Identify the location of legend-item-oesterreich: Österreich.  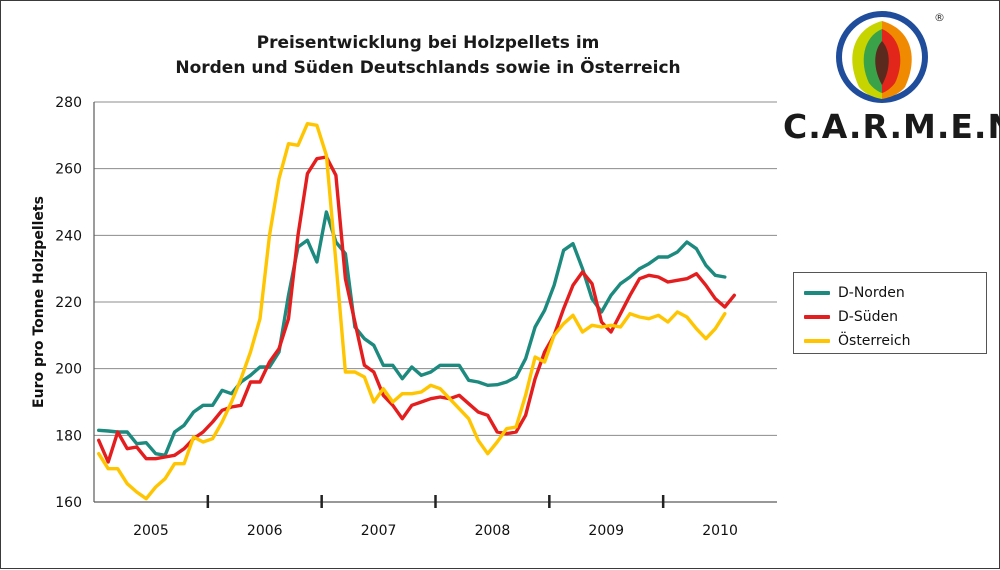
(895, 341).